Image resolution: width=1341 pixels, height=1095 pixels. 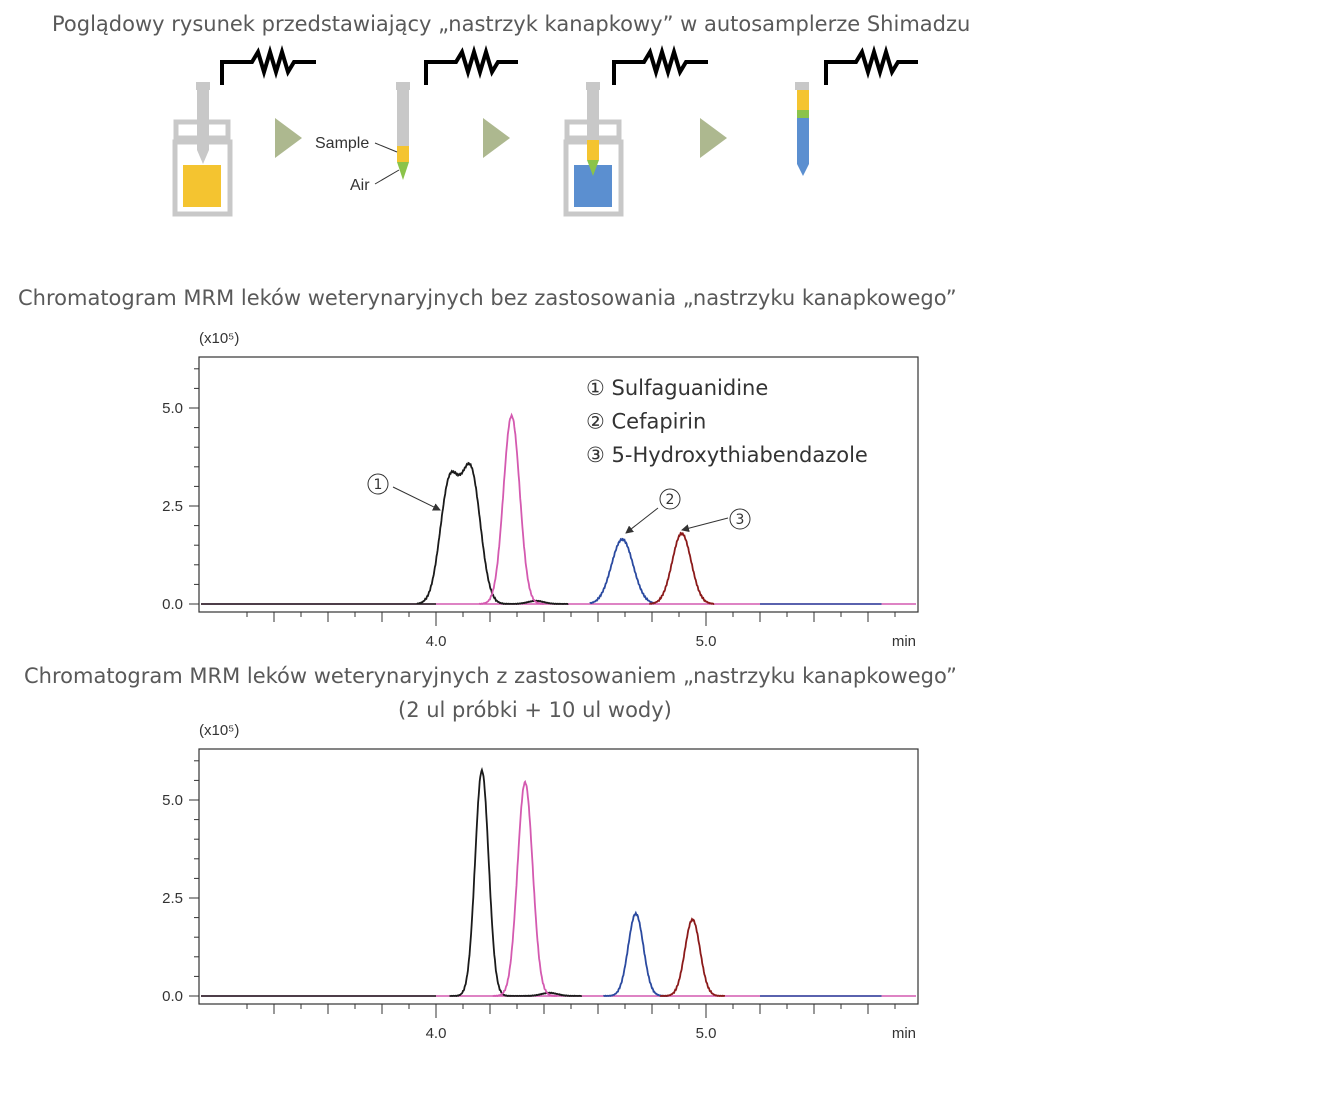 I want to click on legend-entry-3: ③ 5-Hydroxythiabendazole, so click(x=727, y=455).